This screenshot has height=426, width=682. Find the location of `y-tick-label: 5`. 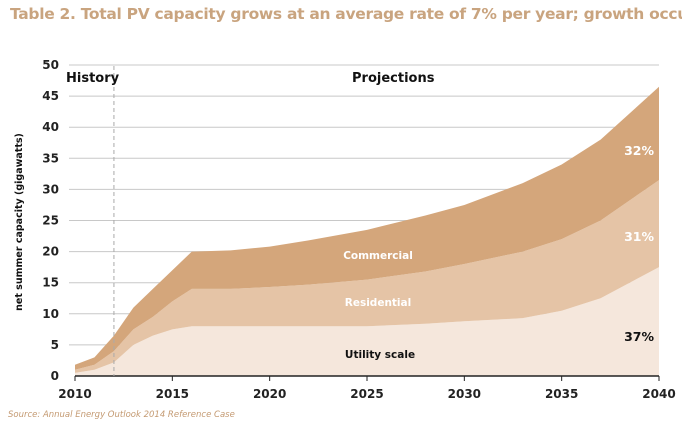

y-tick-label: 5 is located at coordinates (55, 345).